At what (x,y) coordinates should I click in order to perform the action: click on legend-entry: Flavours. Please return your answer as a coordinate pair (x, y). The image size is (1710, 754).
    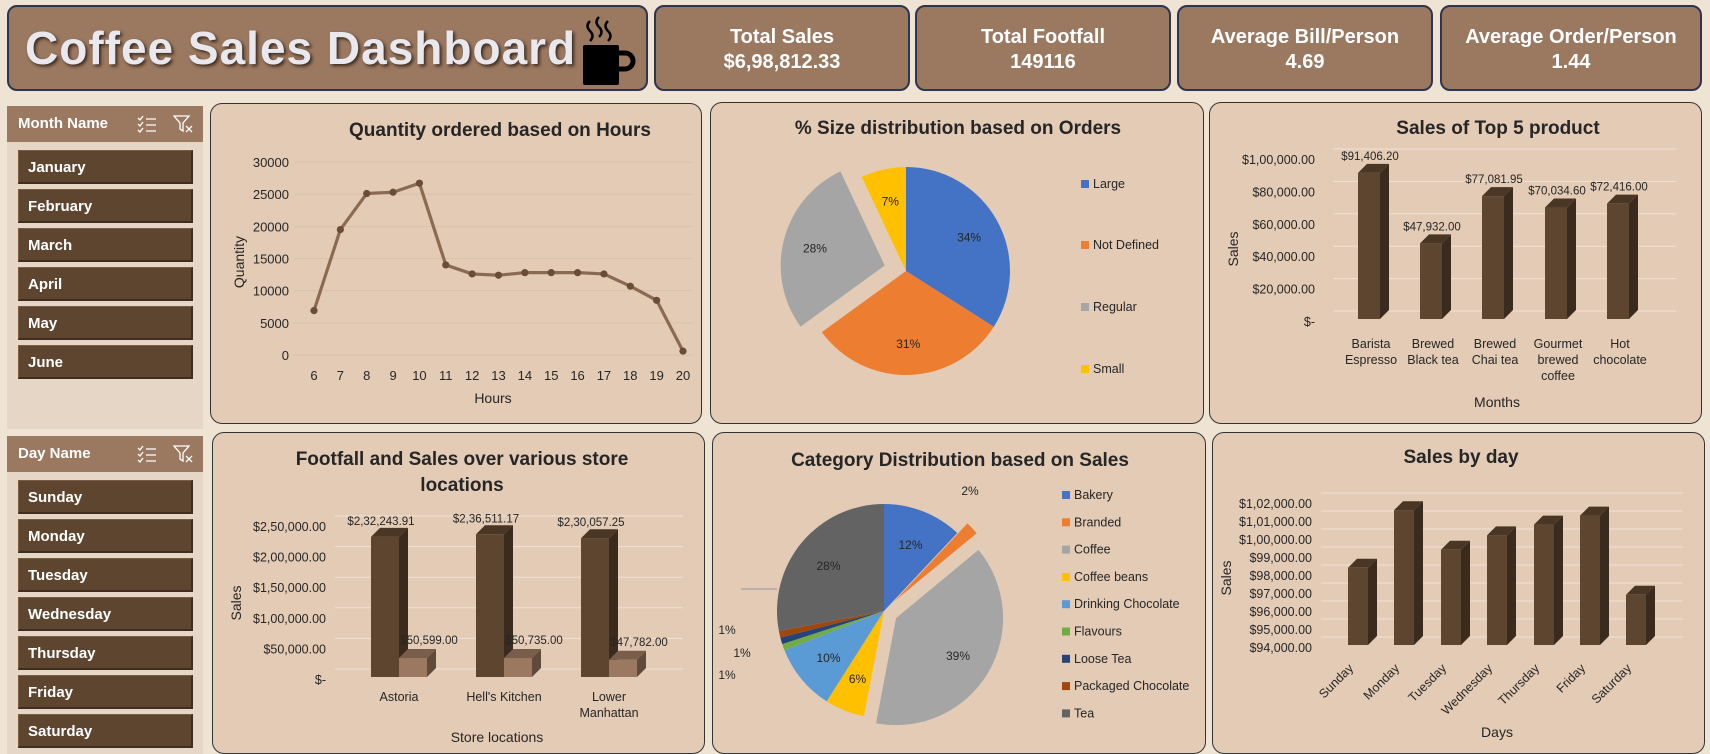
    Looking at the image, I should click on (1098, 632).